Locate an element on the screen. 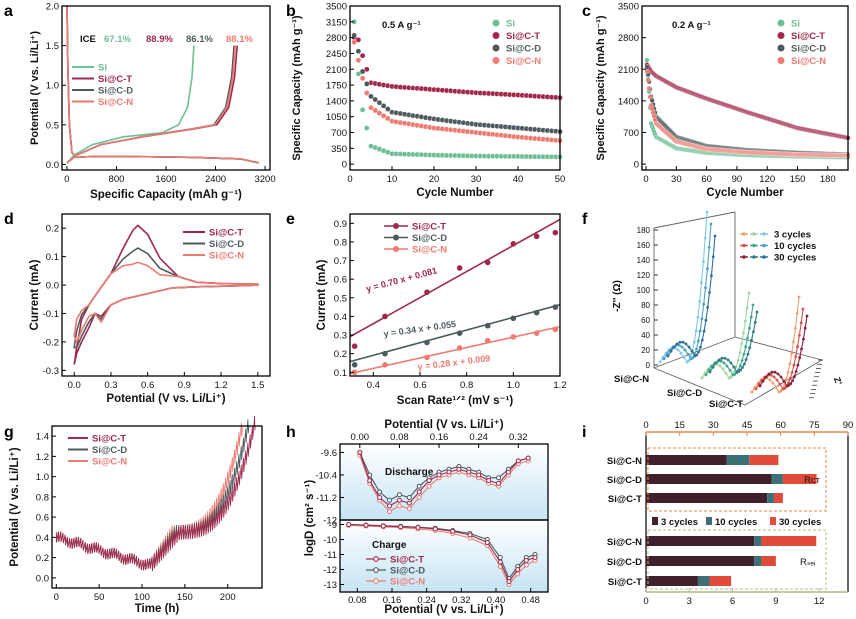  x-tick-label: 90 is located at coordinates (737, 179).